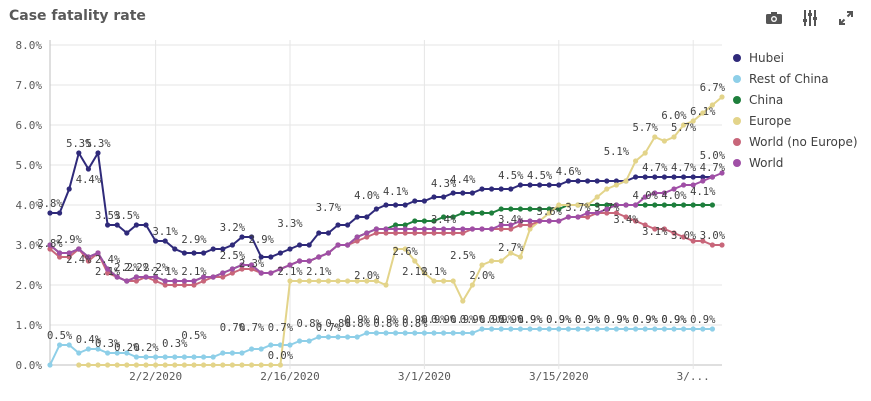 This screenshot has width=871, height=401. I want to click on data-label: 3.5%, so click(127, 216).